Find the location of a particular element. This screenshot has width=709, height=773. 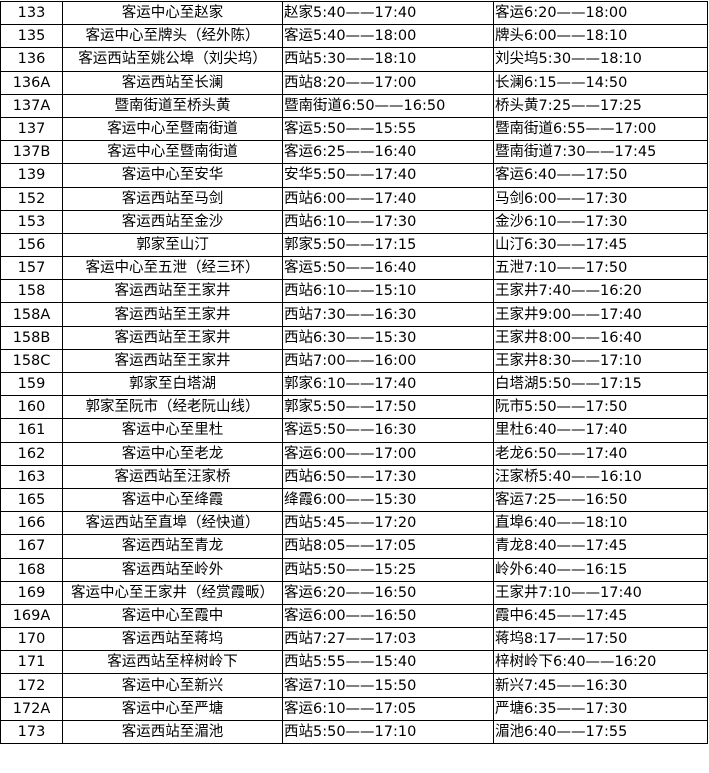

table-row: 133 客运中心至赵家 赵家5:40——17:40 客运6:20——18:00 is located at coordinates (354, 13).